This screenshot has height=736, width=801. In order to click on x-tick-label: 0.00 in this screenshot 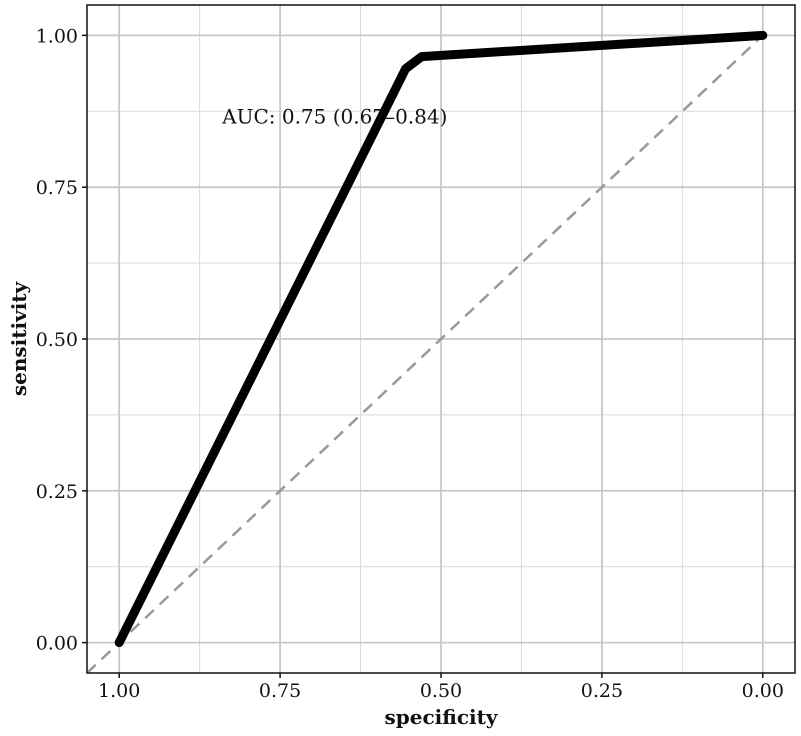, I will do `click(763, 691)`.